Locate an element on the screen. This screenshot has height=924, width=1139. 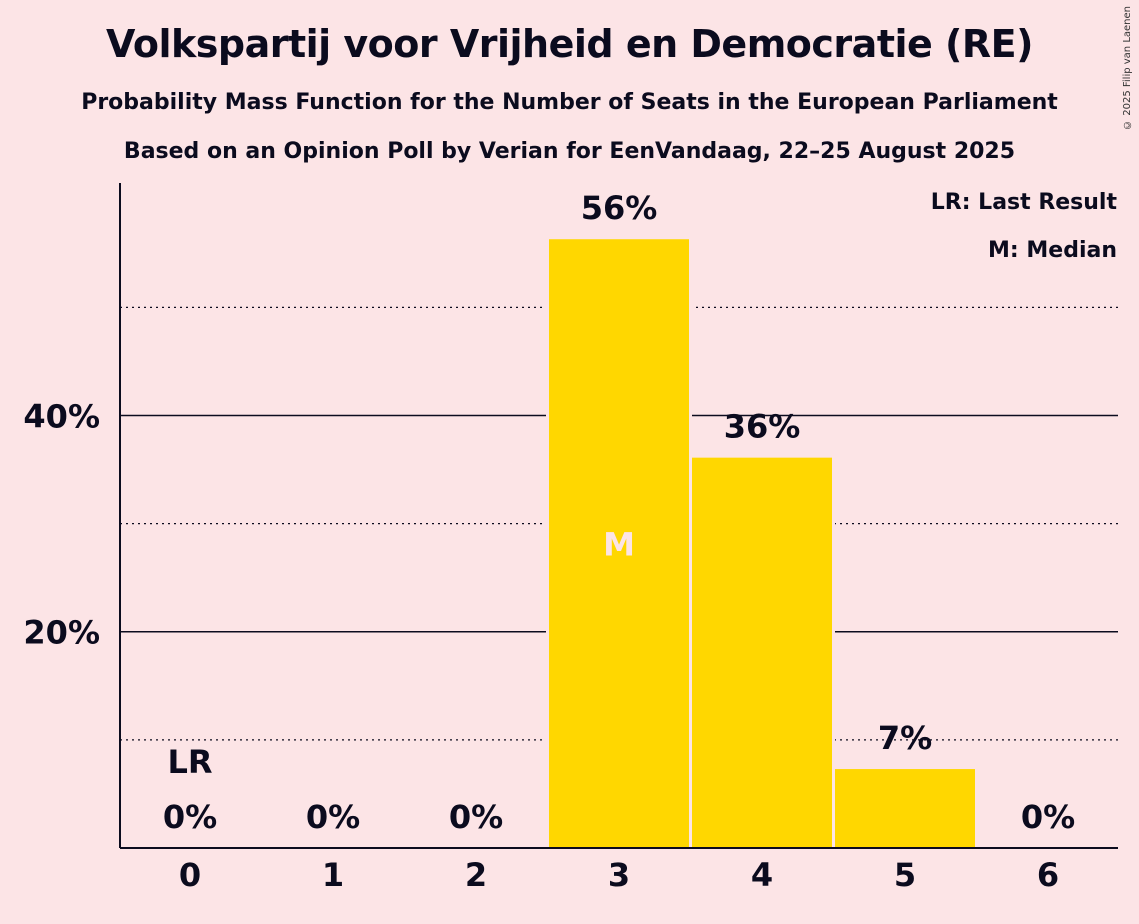
x-tick-label: 5 is located at coordinates (905, 875).